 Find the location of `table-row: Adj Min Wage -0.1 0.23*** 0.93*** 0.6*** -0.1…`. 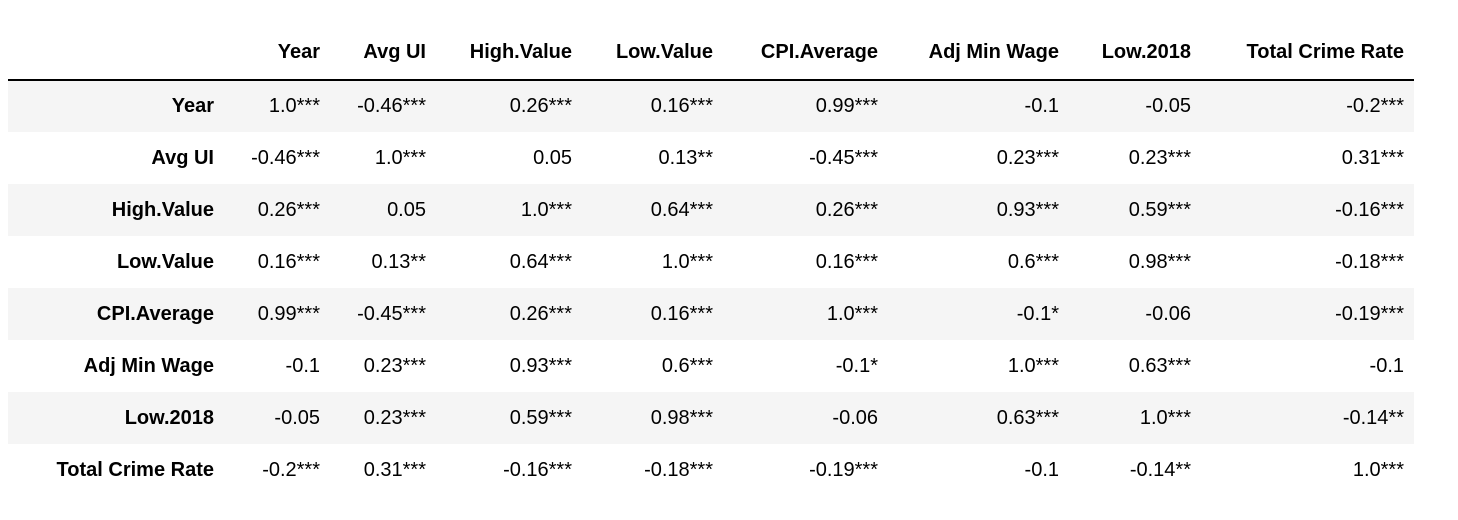

table-row: Adj Min Wage -0.1 0.23*** 0.93*** 0.6*** -0.1… is located at coordinates (711, 366).